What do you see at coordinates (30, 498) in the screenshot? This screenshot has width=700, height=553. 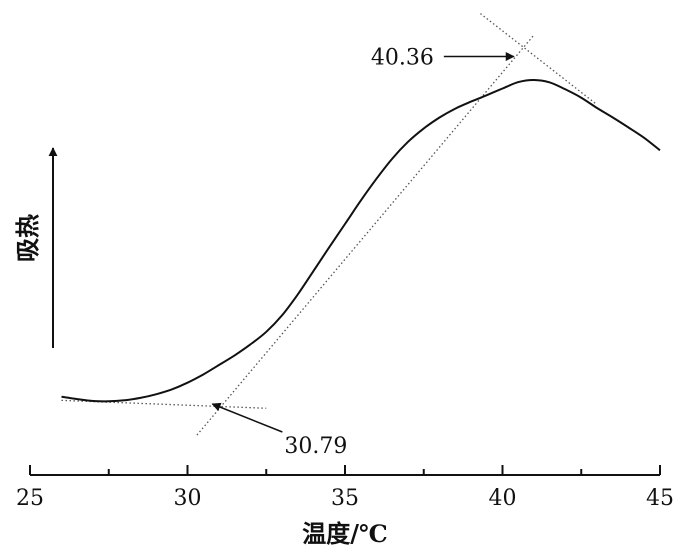 I see `x-tick-label: 25` at bounding box center [30, 498].